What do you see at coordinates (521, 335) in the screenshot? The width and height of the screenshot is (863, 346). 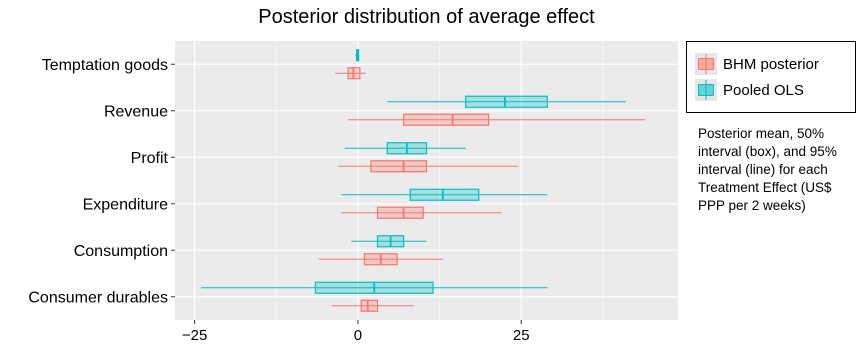 I see `x-tick-label: 25` at bounding box center [521, 335].